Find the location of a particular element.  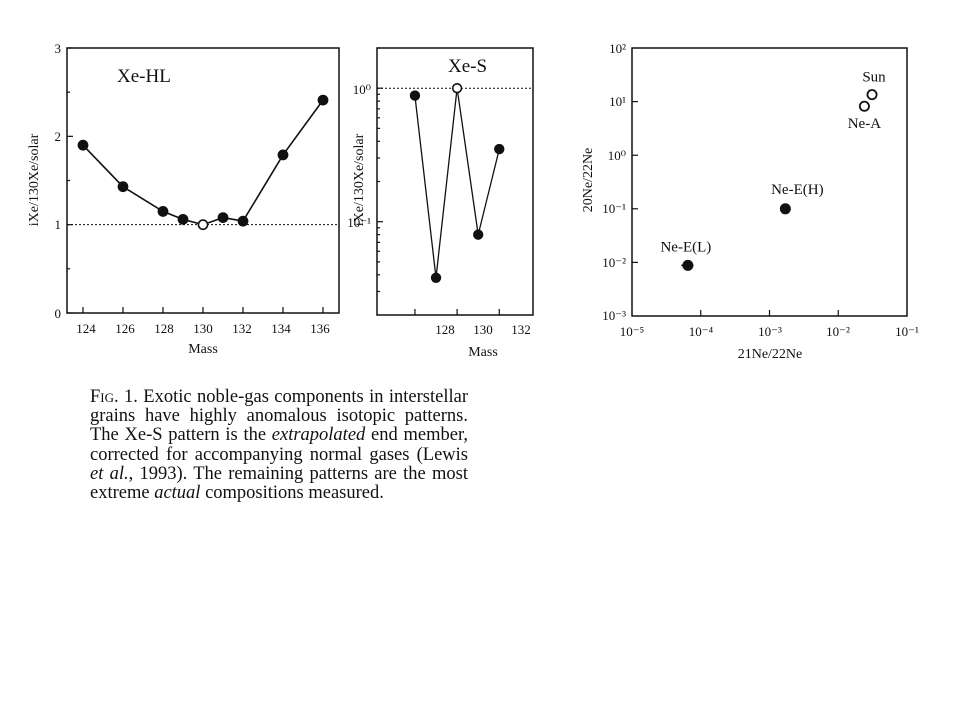

panel-ne-xtick-2: 10⁻³ is located at coordinates (770, 331).